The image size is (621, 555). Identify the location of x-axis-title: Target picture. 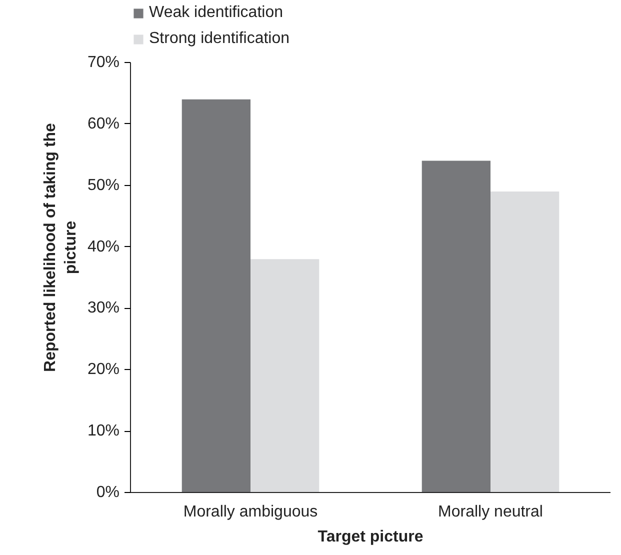
(371, 537).